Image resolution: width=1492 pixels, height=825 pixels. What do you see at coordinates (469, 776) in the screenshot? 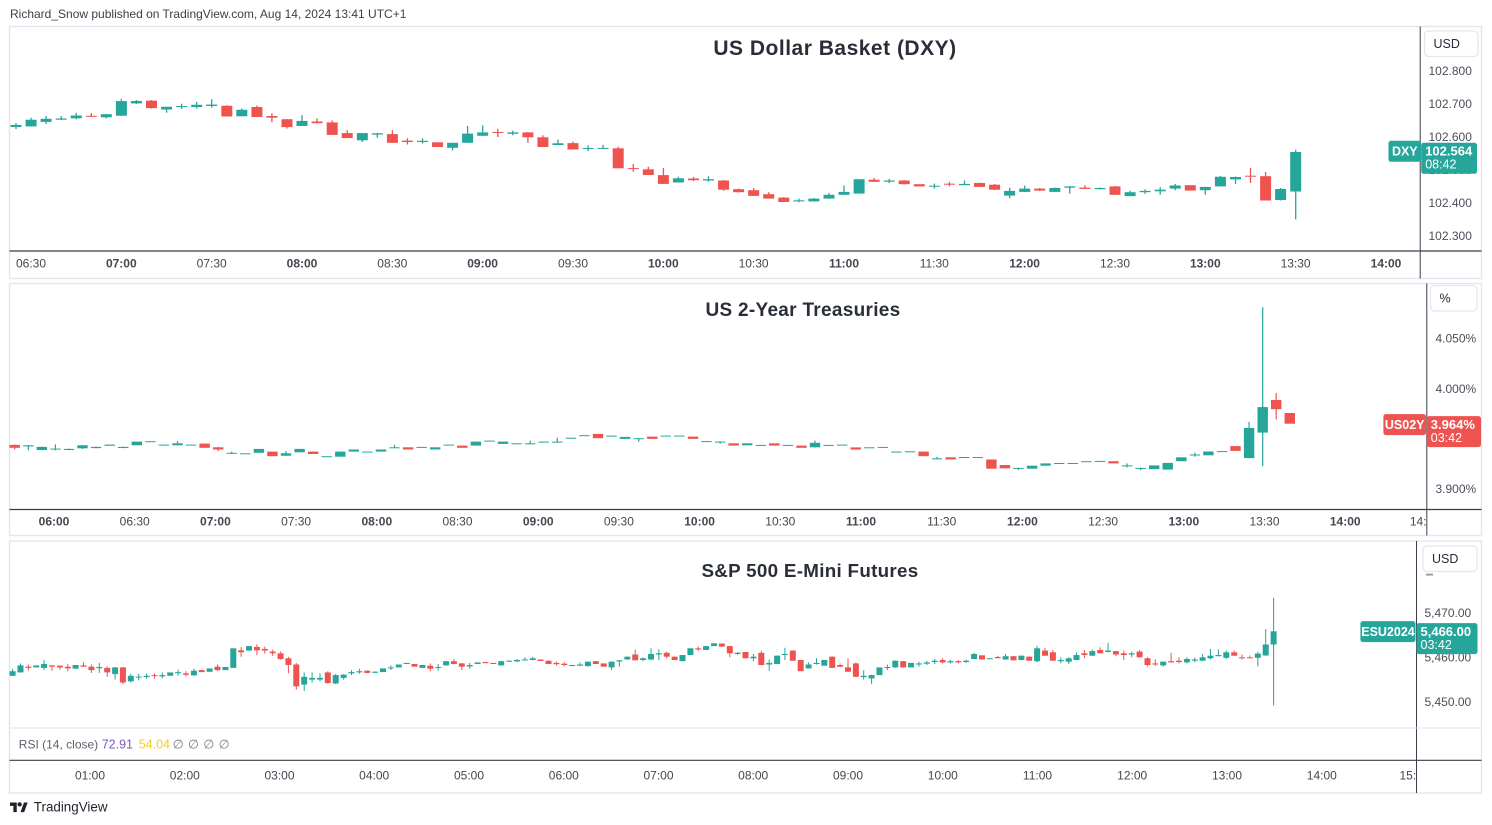
I see `svg-text: 05:00` at bounding box center [469, 776].